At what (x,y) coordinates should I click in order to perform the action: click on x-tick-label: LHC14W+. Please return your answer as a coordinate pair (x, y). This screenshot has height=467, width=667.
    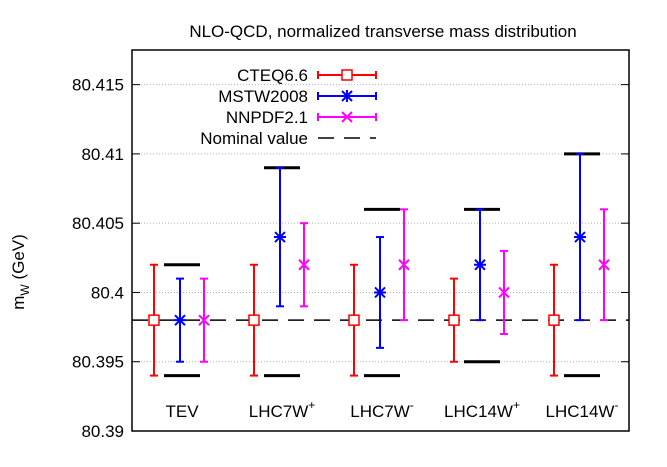
    Looking at the image, I should click on (482, 409).